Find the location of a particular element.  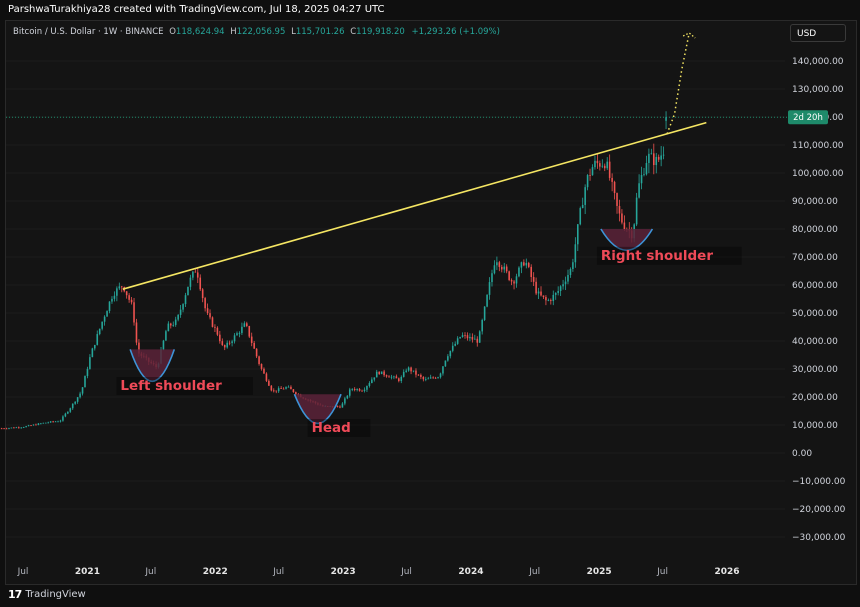

currency-button: USD is located at coordinates (818, 33).